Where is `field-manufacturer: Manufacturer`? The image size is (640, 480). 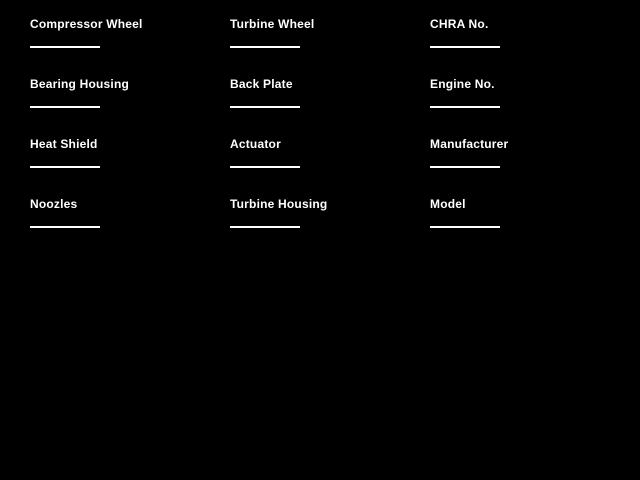
field-manufacturer: Manufacturer is located at coordinates (520, 162).